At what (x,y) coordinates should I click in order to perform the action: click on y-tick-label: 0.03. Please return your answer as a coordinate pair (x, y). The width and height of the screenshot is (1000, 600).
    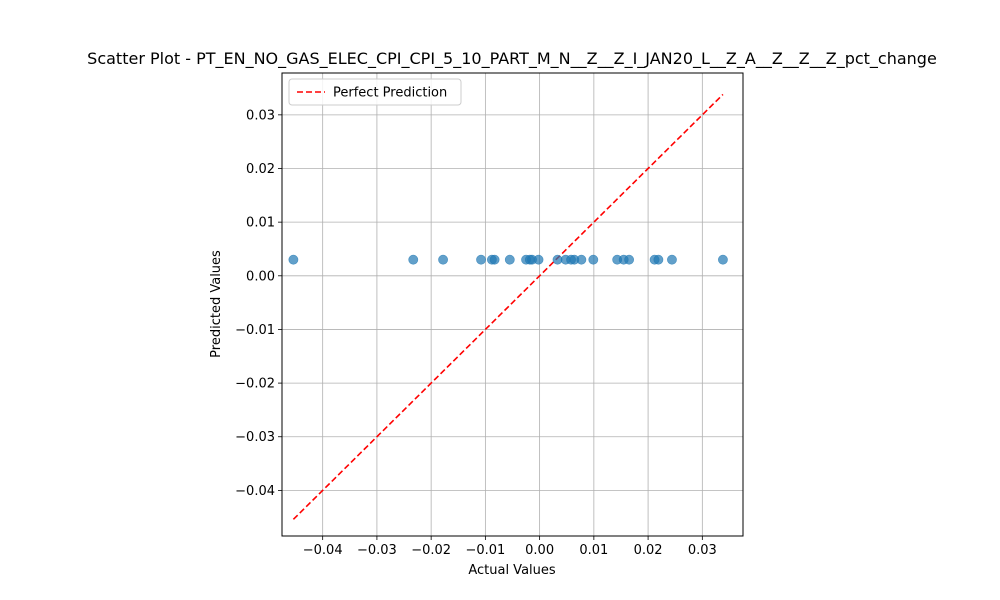
    Looking at the image, I should click on (260, 115).